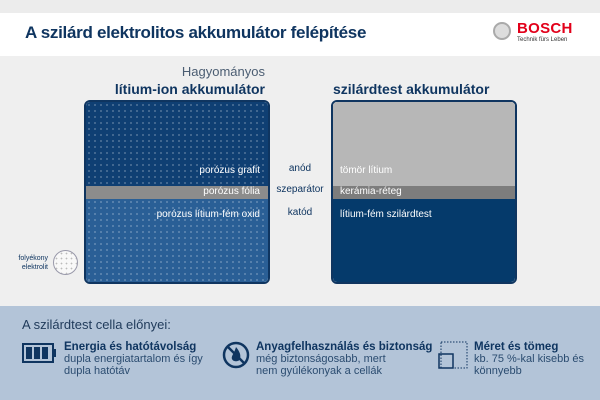  I want to click on legend-label: folyékony elektrolit, so click(29, 263).